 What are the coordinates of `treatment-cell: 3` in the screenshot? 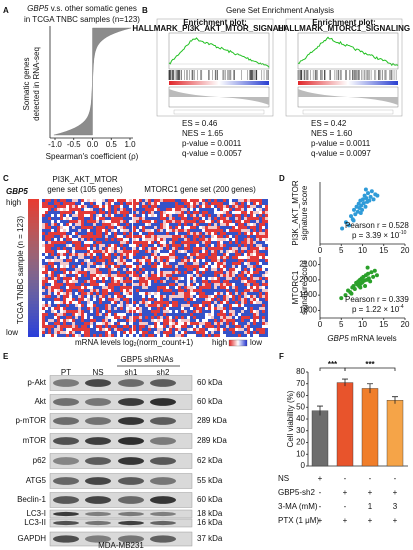 It's located at (395, 506).